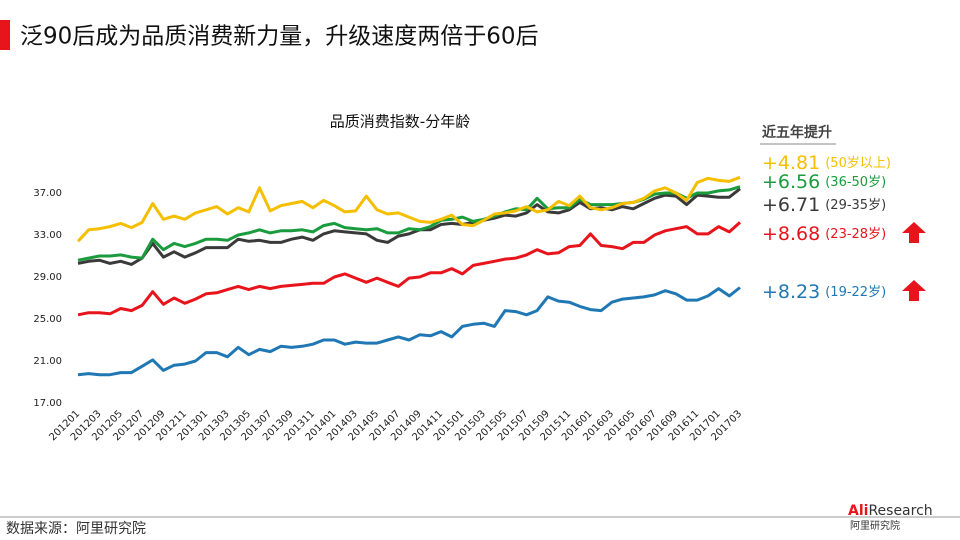 This screenshot has width=960, height=540. I want to click on y-tick-label: 21.00, so click(47, 361).